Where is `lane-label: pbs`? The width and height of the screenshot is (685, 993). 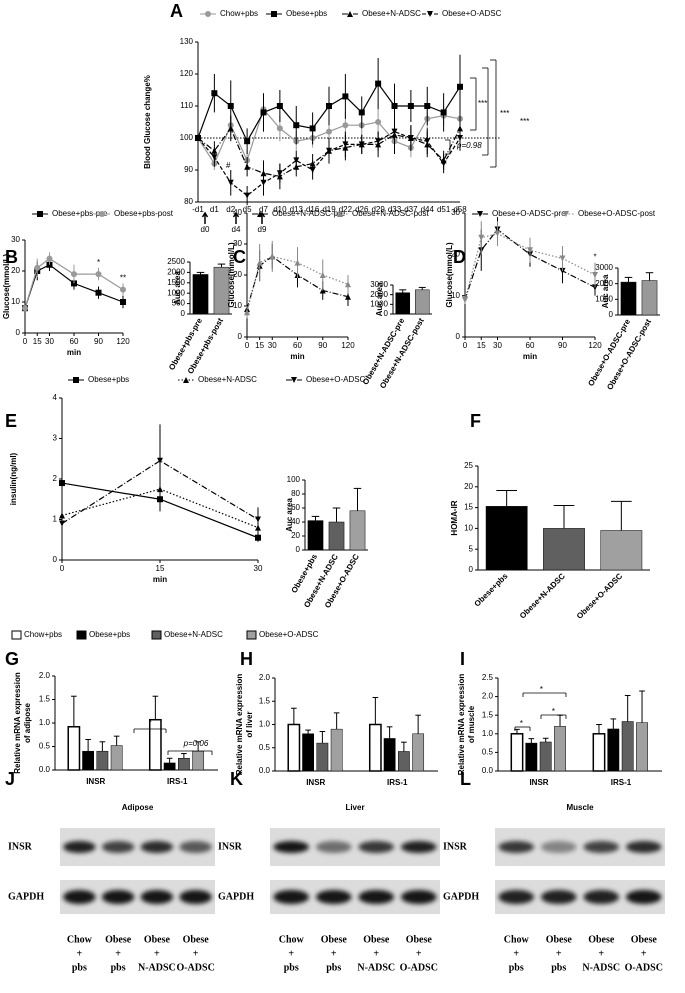 lane-label: pbs is located at coordinates (516, 967).